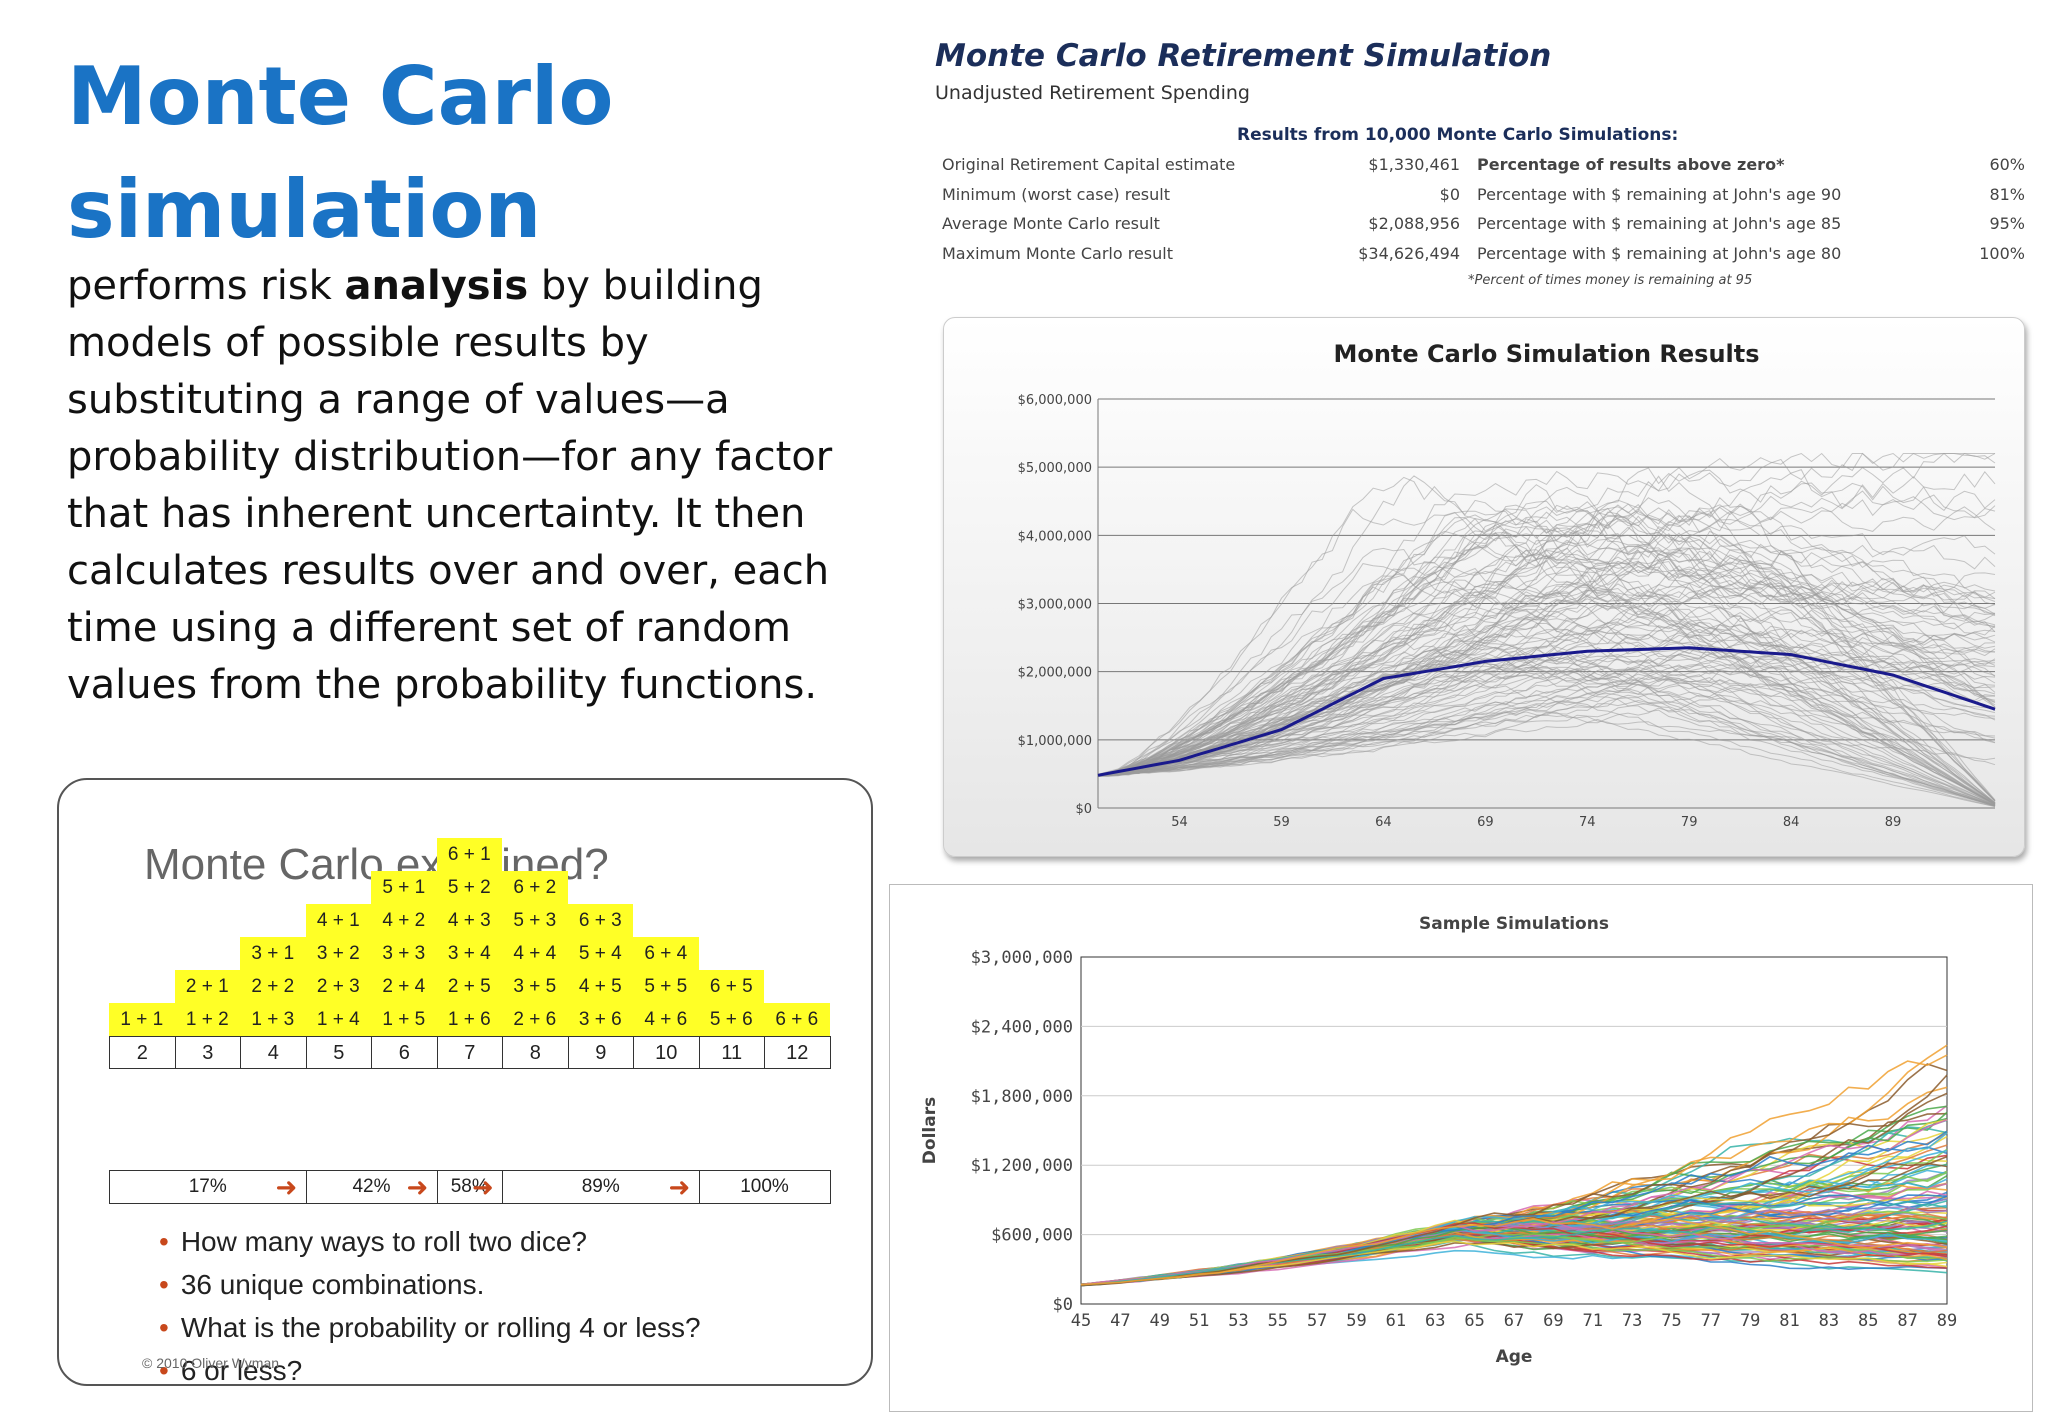 Image resolution: width=2048 pixels, height=1418 pixels. What do you see at coordinates (1689, 822) in the screenshot?
I see `chart-1-x-tick: 79` at bounding box center [1689, 822].